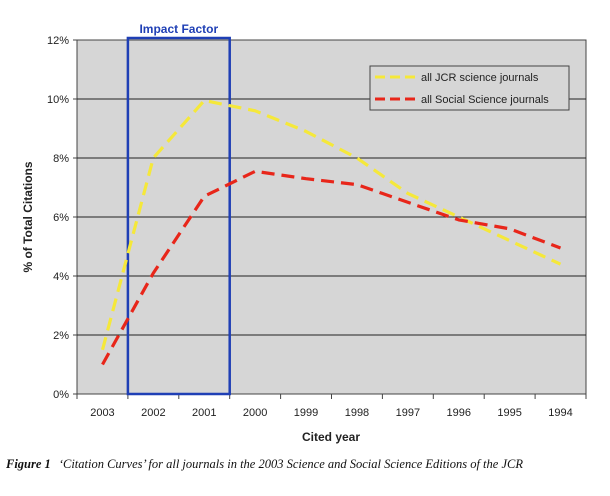 Image resolution: width=610 pixels, height=496 pixels. Describe the element at coordinates (509, 413) in the screenshot. I see `x-tick-label: 1995` at that location.